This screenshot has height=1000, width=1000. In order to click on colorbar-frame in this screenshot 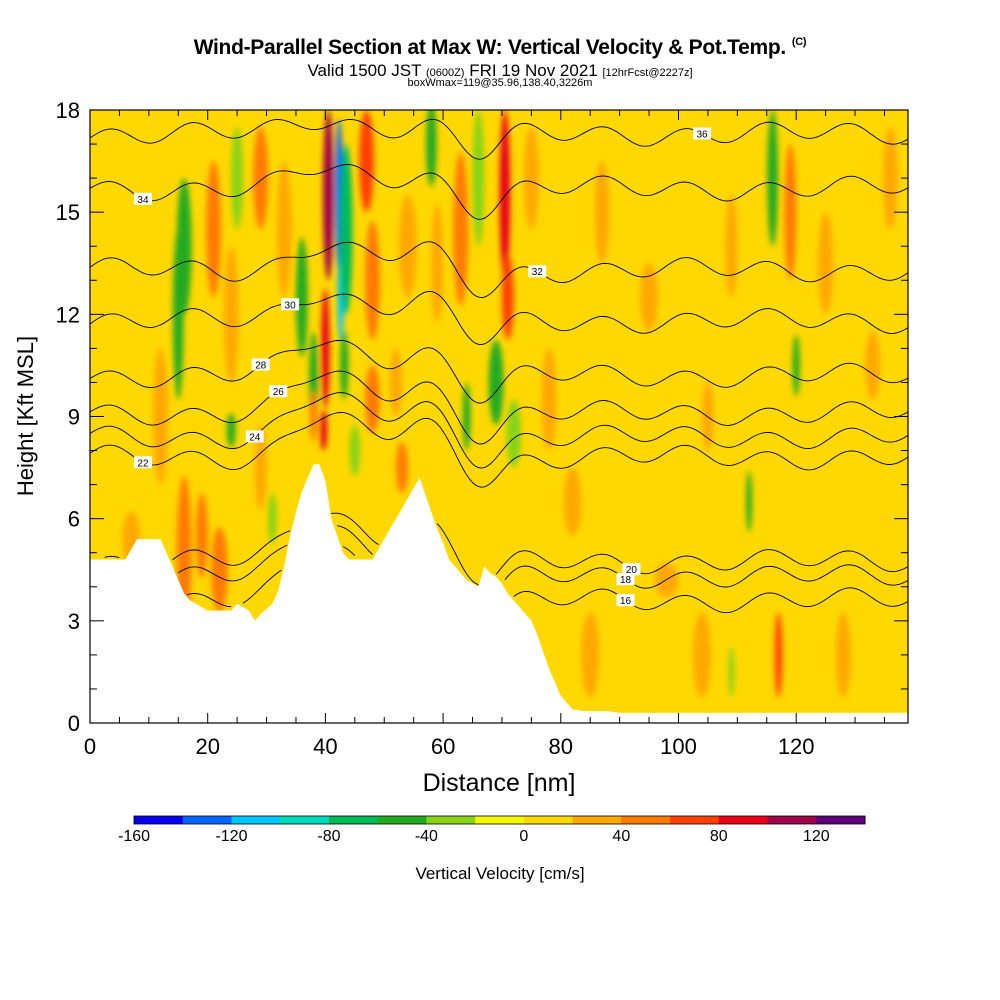, I will do `click(499, 820)`.